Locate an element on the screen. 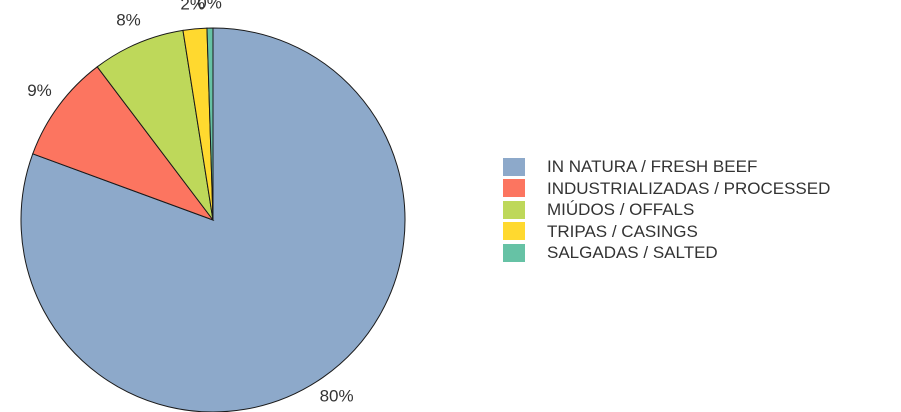 The image size is (901, 412). legend-item-offals: MIÚDOS / OFFALS is located at coordinates (666, 210).